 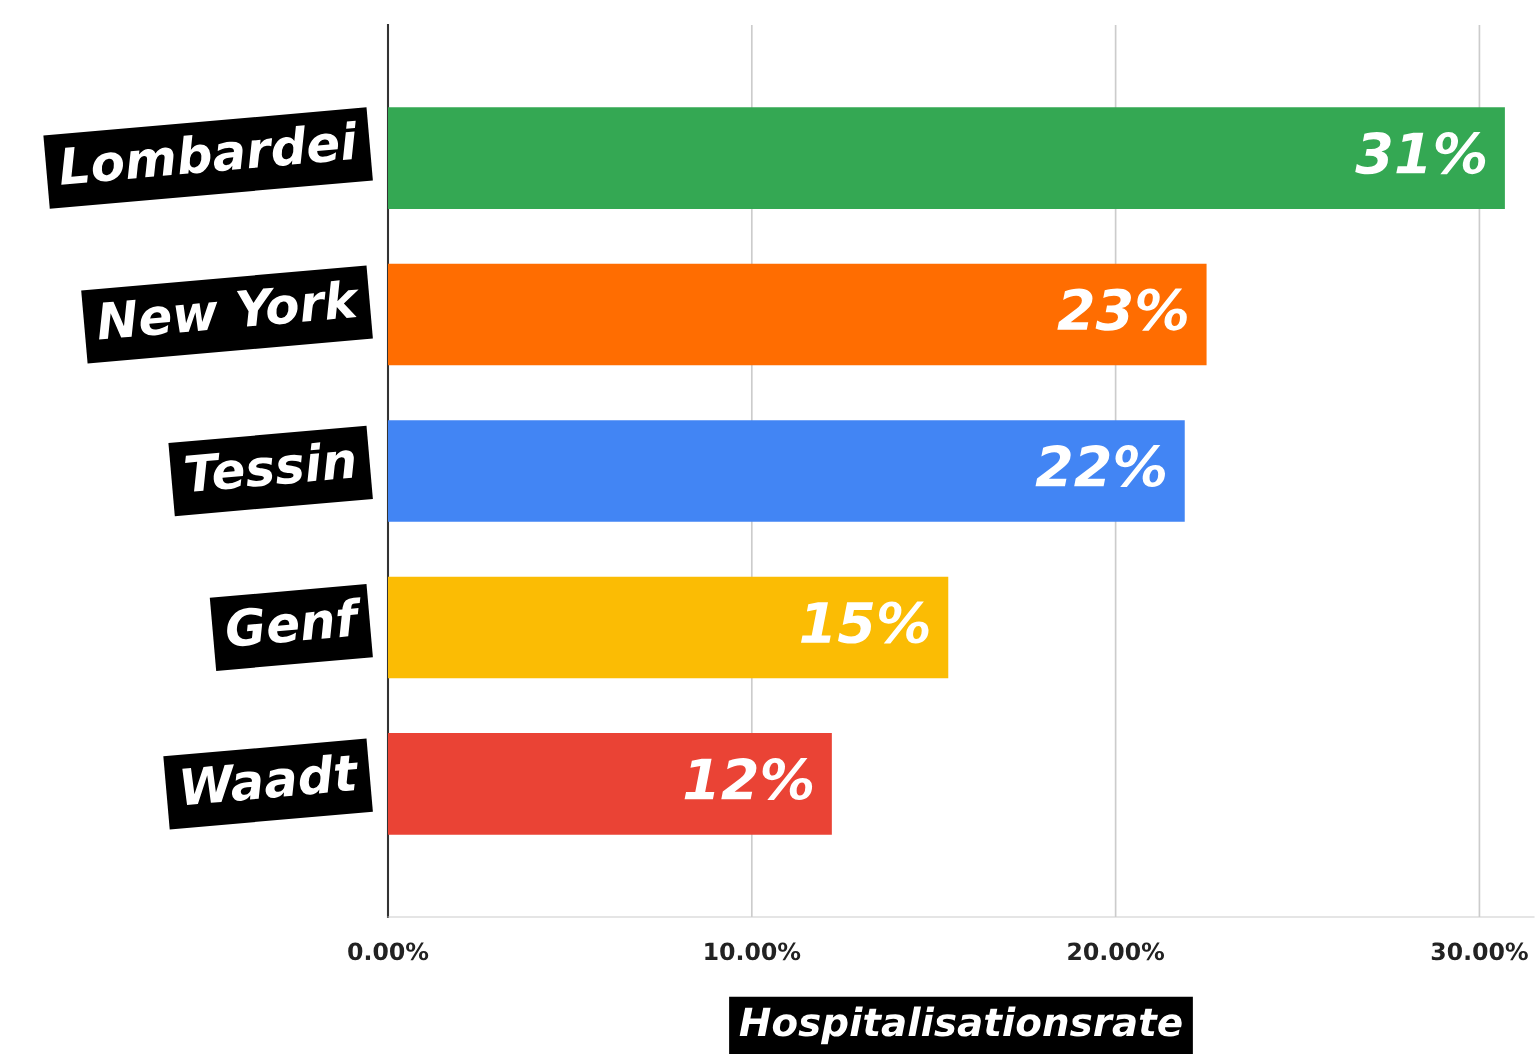 What do you see at coordinates (1100, 466) in the screenshot?
I see `data-label: 22%` at bounding box center [1100, 466].